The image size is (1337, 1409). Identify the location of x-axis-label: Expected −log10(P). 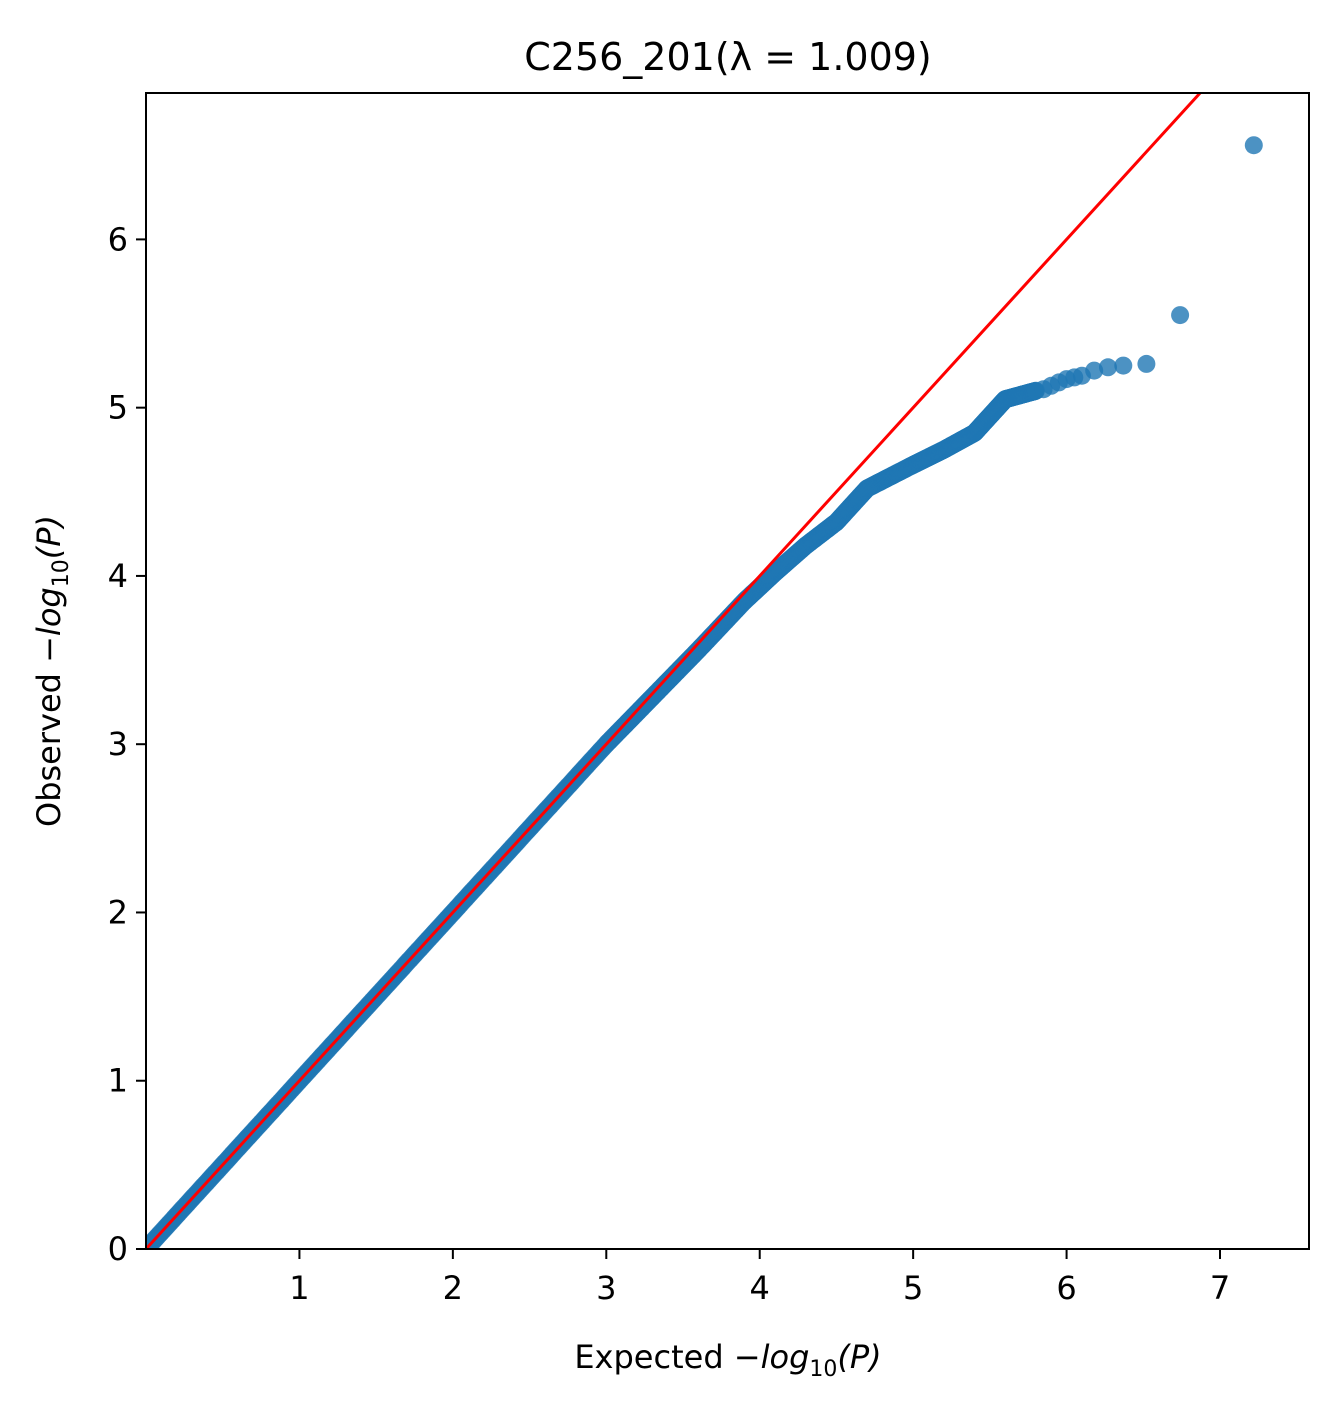
(727, 1360).